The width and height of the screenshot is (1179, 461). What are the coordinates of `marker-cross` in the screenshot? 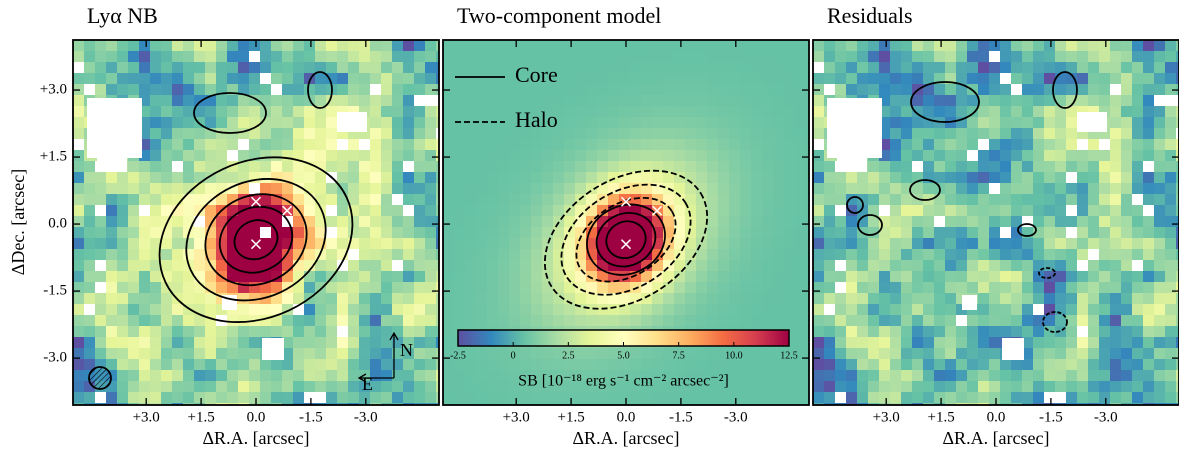 It's located at (657, 210).